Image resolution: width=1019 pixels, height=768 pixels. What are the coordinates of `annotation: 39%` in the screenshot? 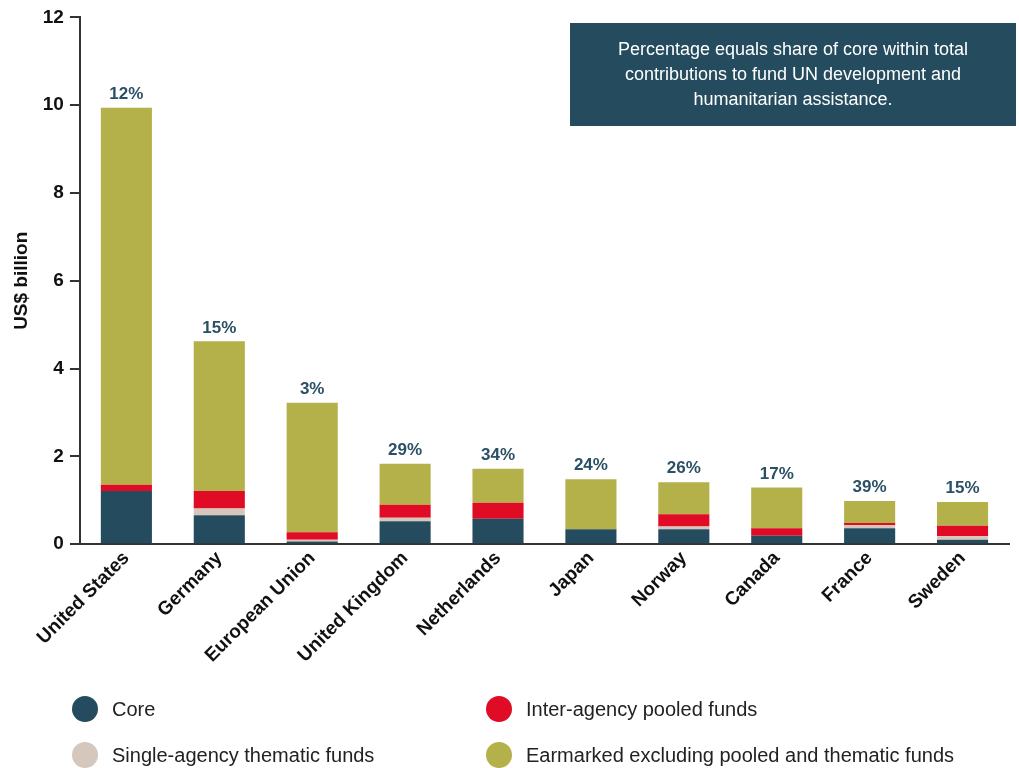 It's located at (869, 487).